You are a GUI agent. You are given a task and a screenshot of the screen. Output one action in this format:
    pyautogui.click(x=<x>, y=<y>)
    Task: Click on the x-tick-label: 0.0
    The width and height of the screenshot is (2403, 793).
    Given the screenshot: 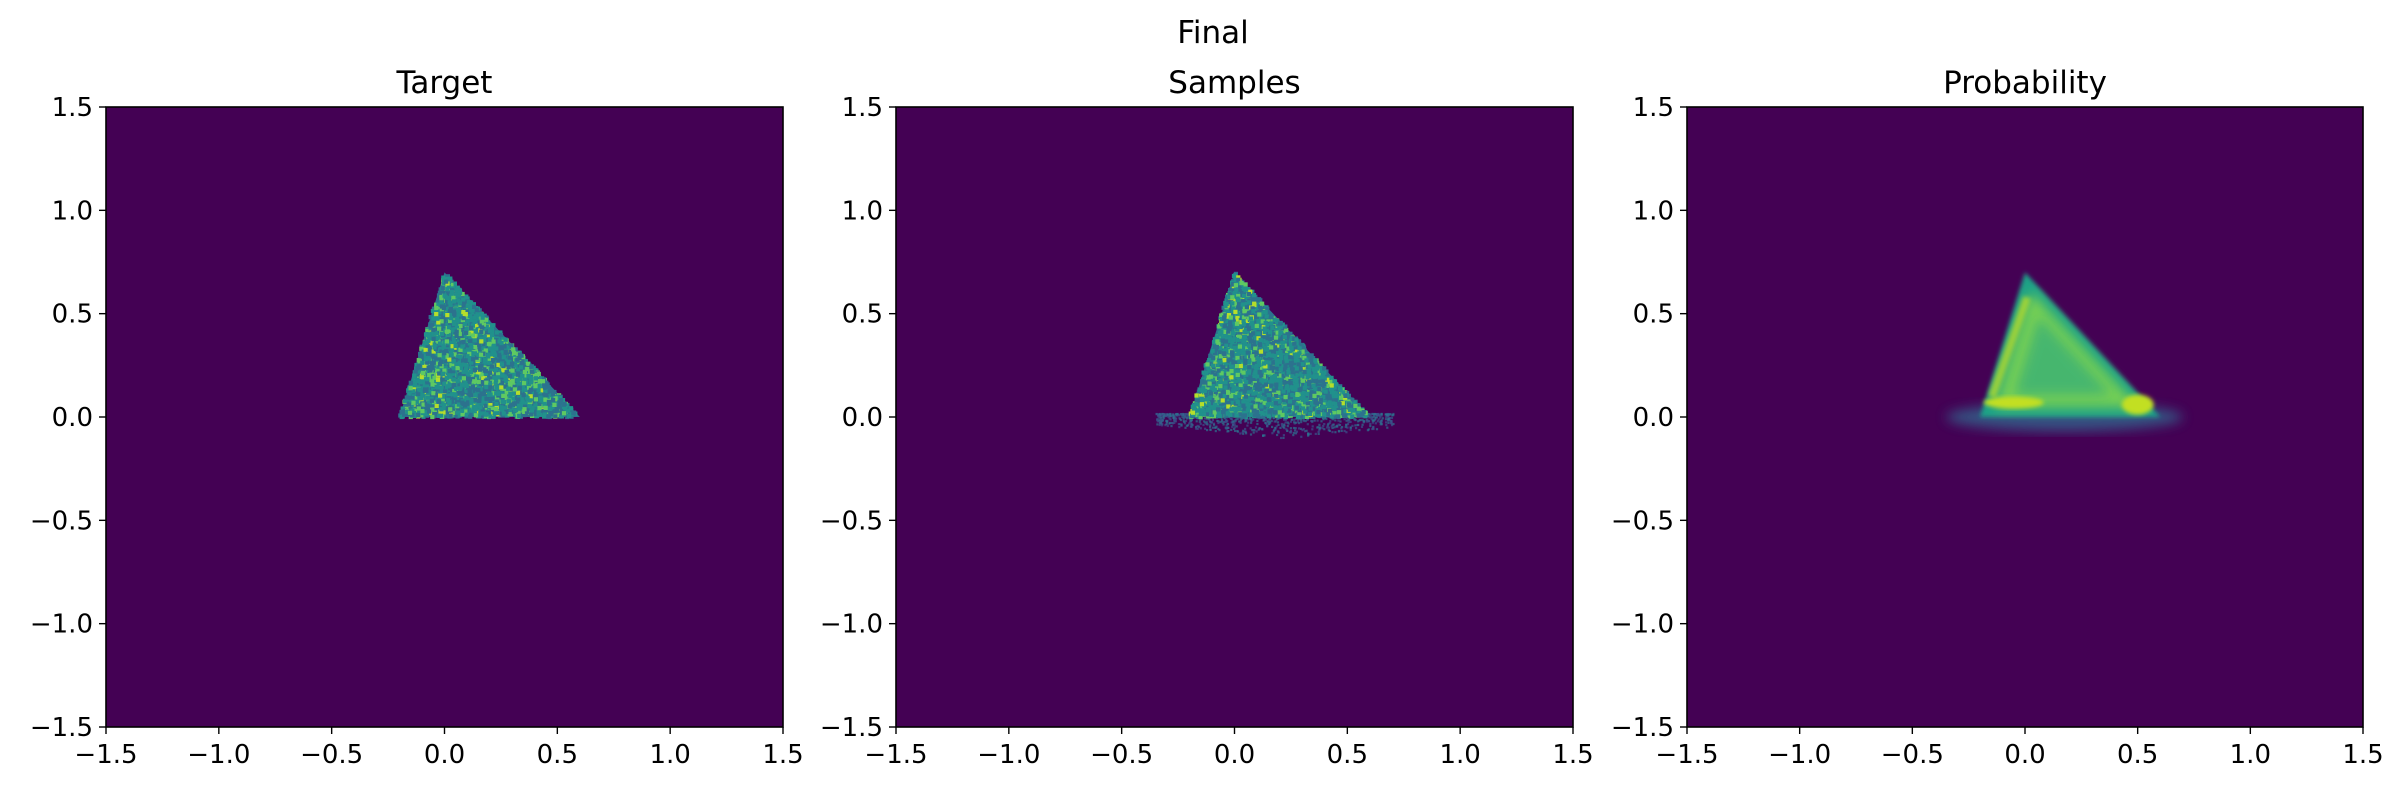 What is the action you would take?
    pyautogui.click(x=444, y=755)
    